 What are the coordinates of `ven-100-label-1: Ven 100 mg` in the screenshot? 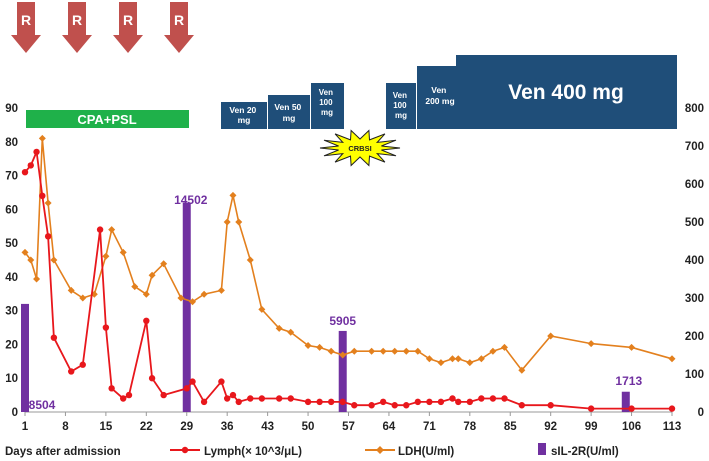 It's located at (327, 102).